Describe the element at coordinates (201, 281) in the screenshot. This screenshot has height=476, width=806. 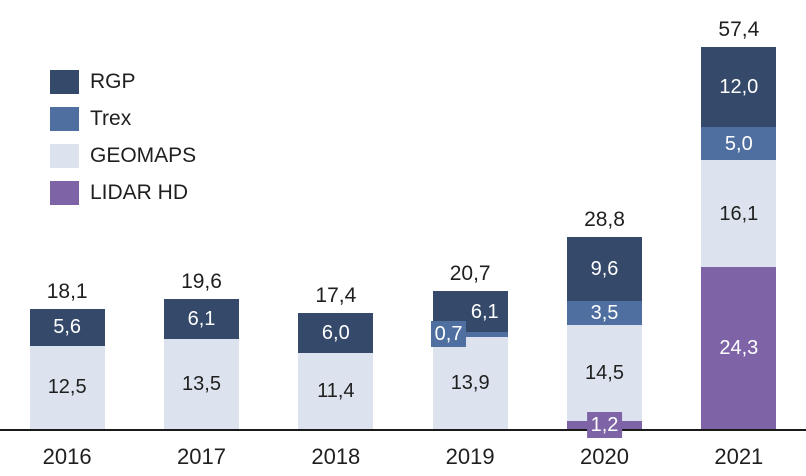
I see `total-label-2017: 19,6` at that location.